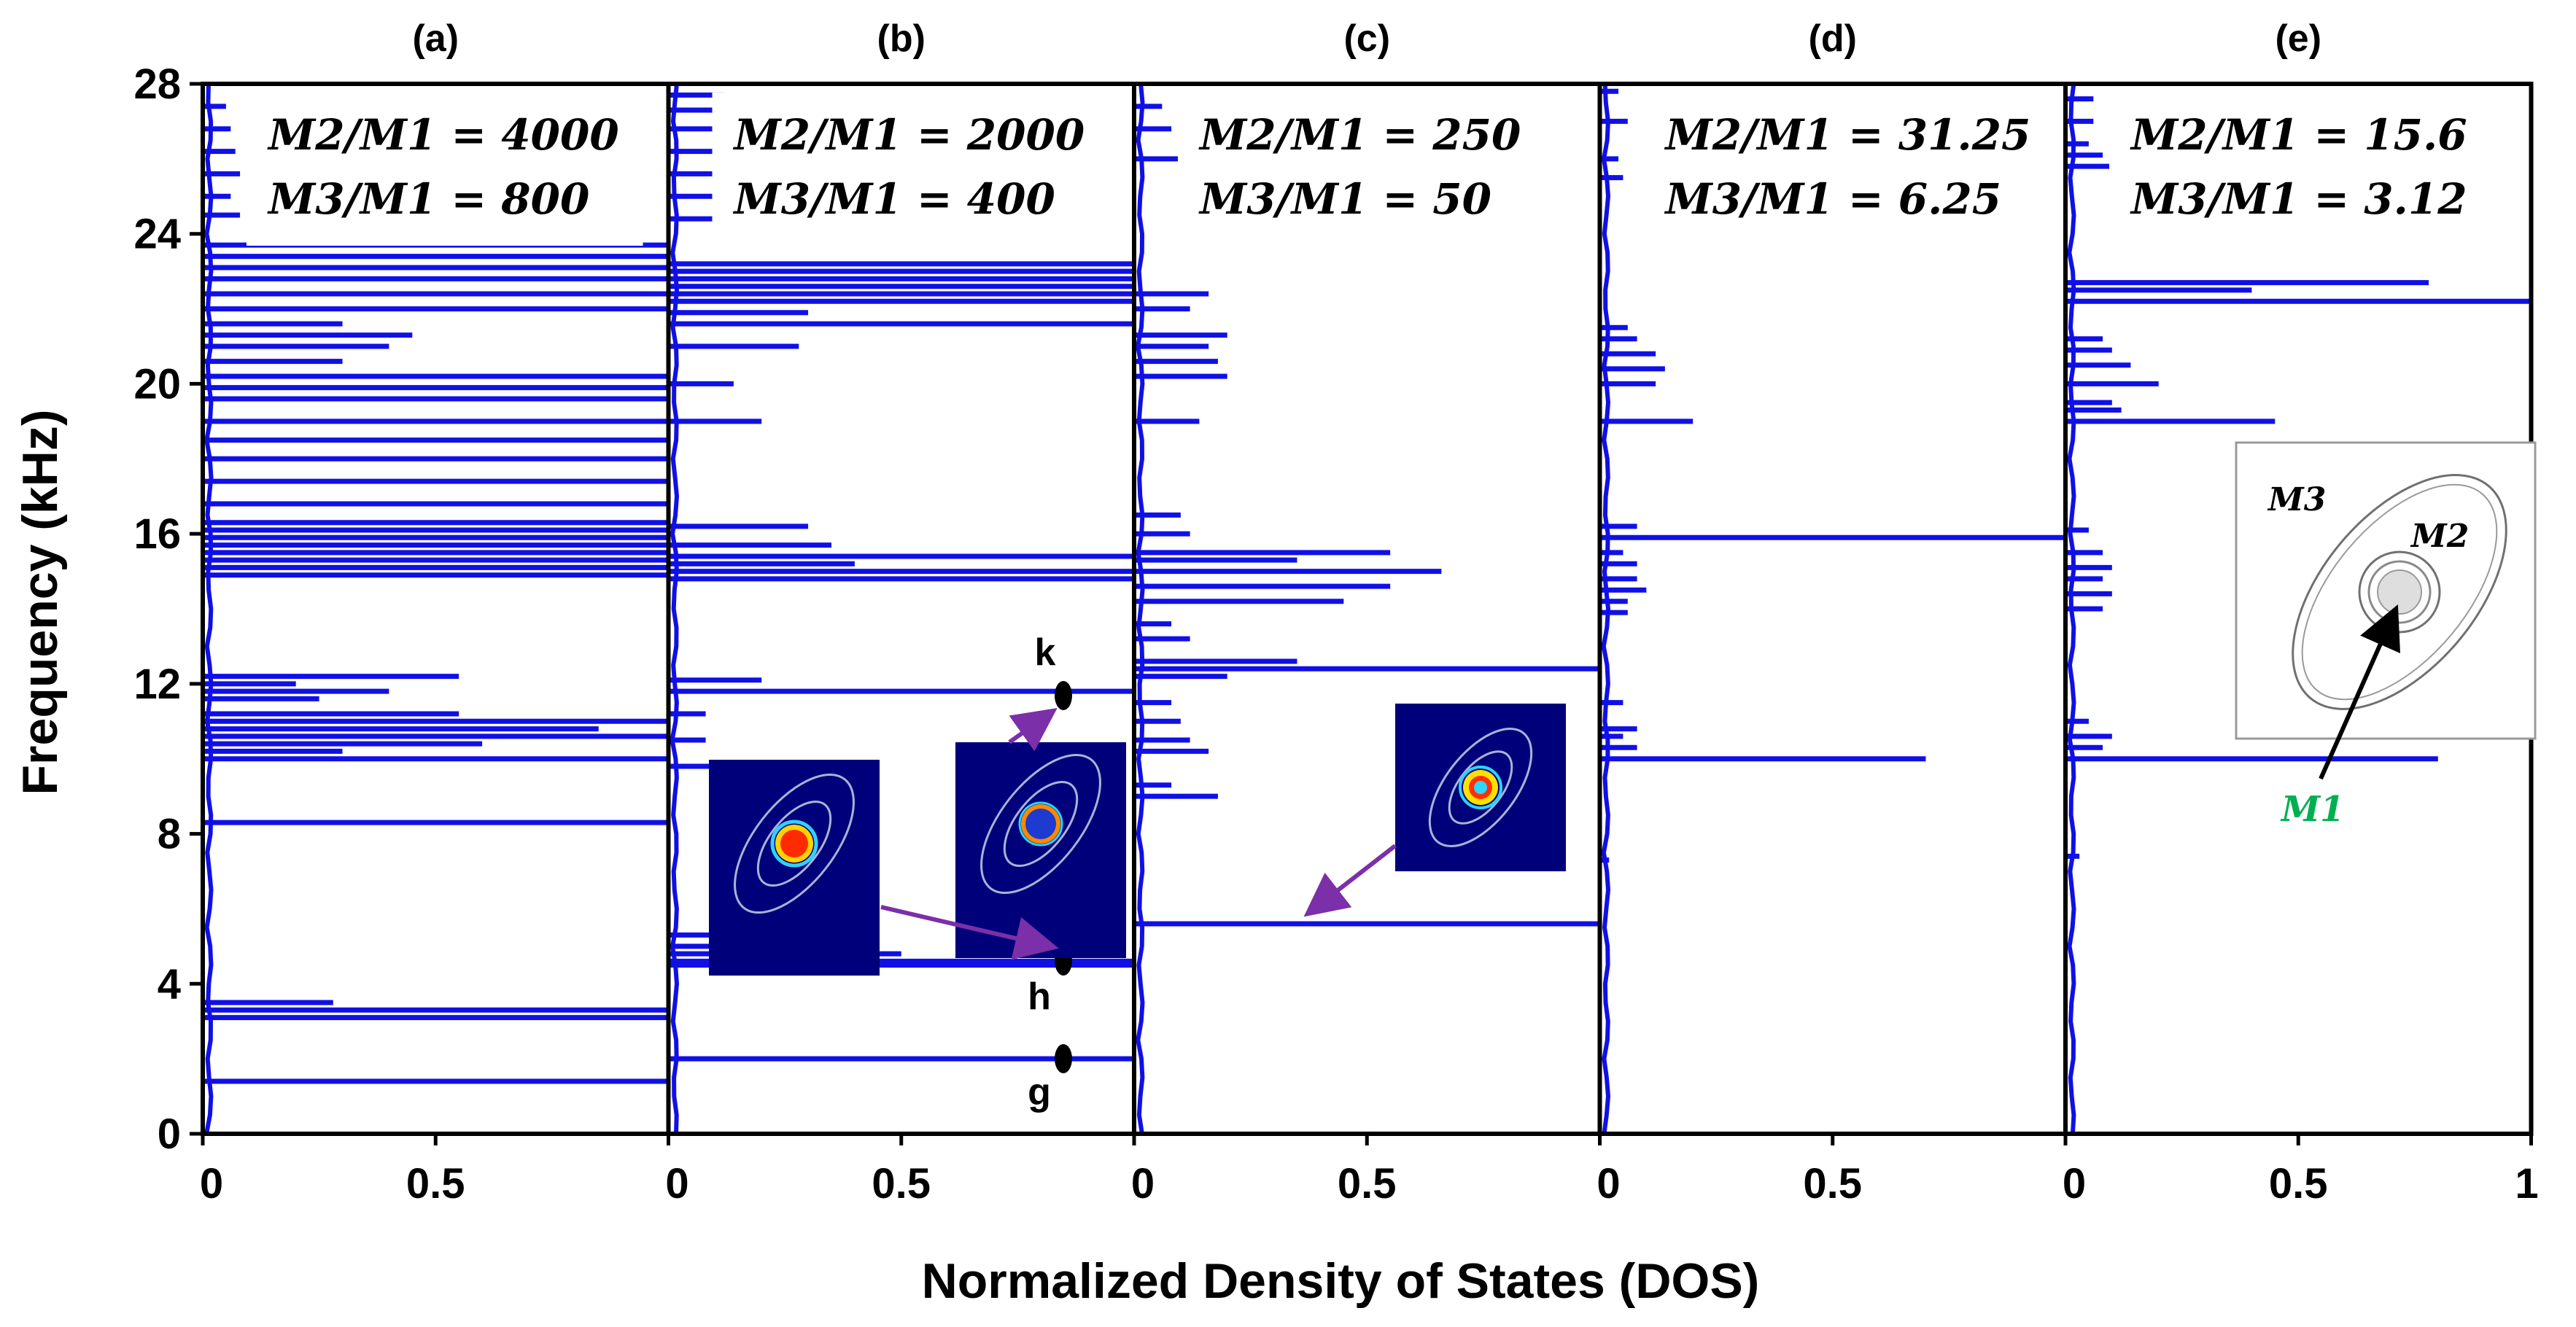  What do you see at coordinates (2296, 499) in the screenshot?
I see `inset-label-m3: M3` at bounding box center [2296, 499].